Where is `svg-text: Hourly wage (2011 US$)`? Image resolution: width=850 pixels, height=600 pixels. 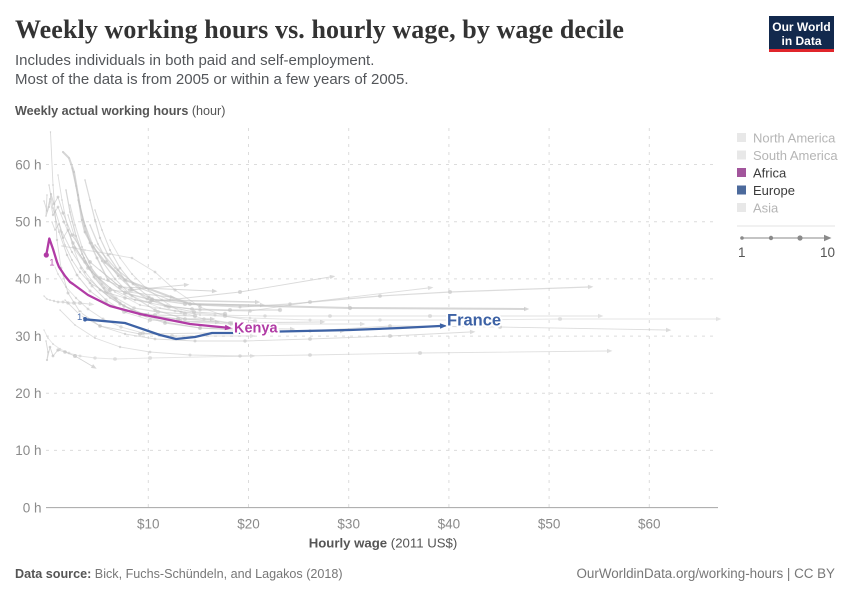 svg-text: Hourly wage (2011 US$) is located at coordinates (383, 543).